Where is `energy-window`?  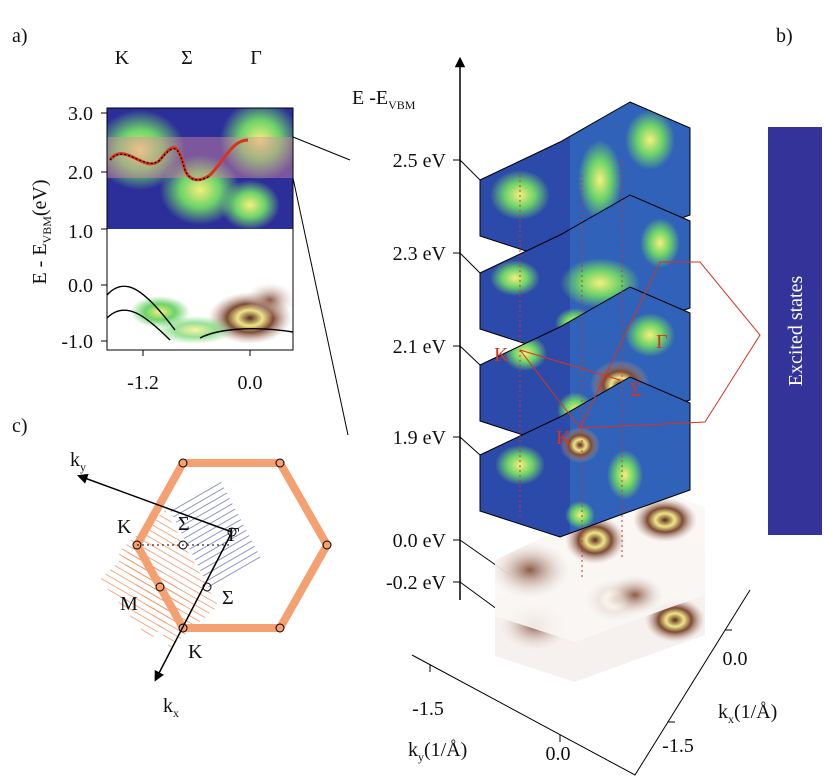
energy-window is located at coordinates (200, 157).